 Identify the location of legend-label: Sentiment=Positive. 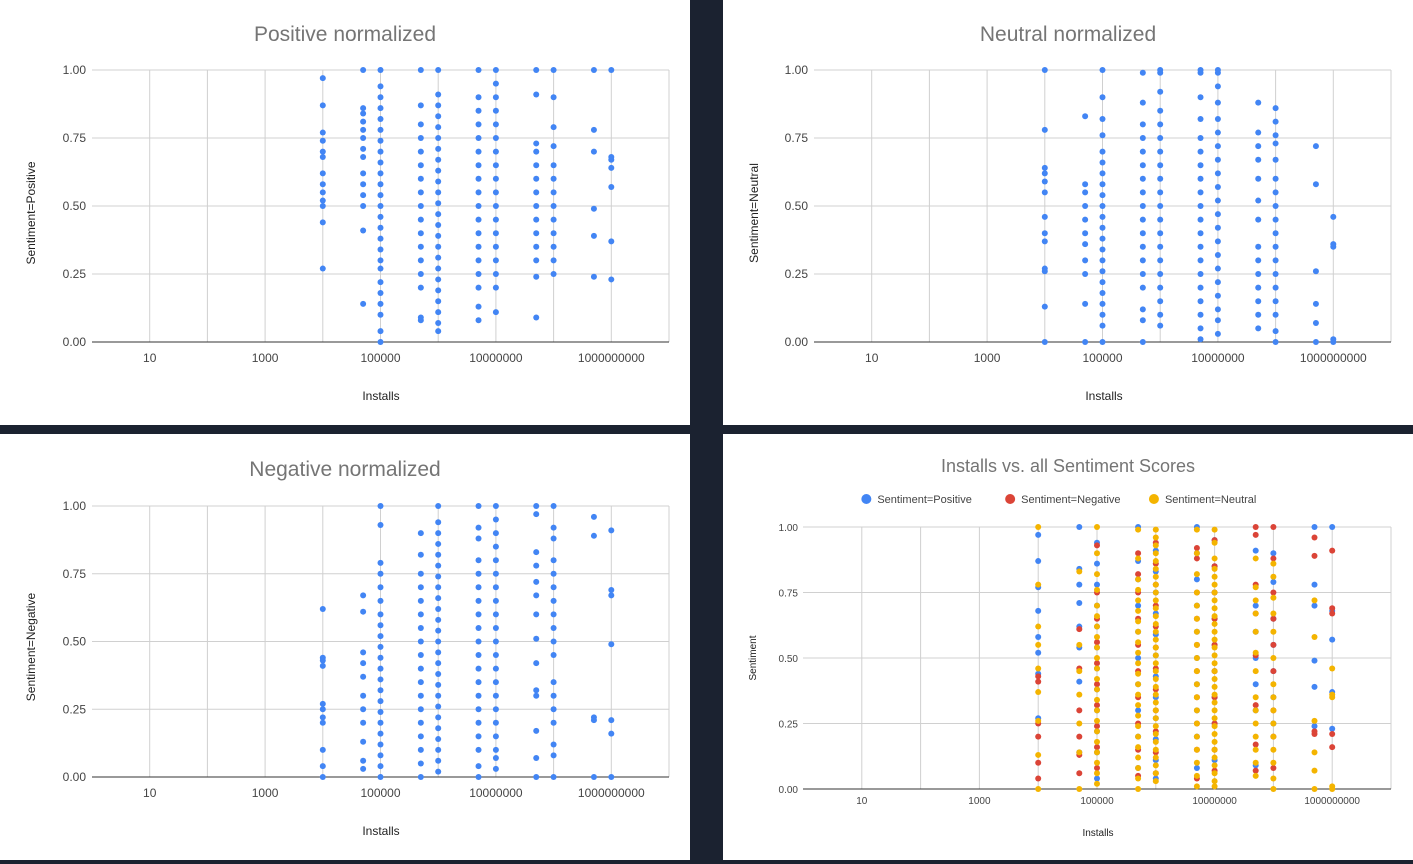
(924, 500).